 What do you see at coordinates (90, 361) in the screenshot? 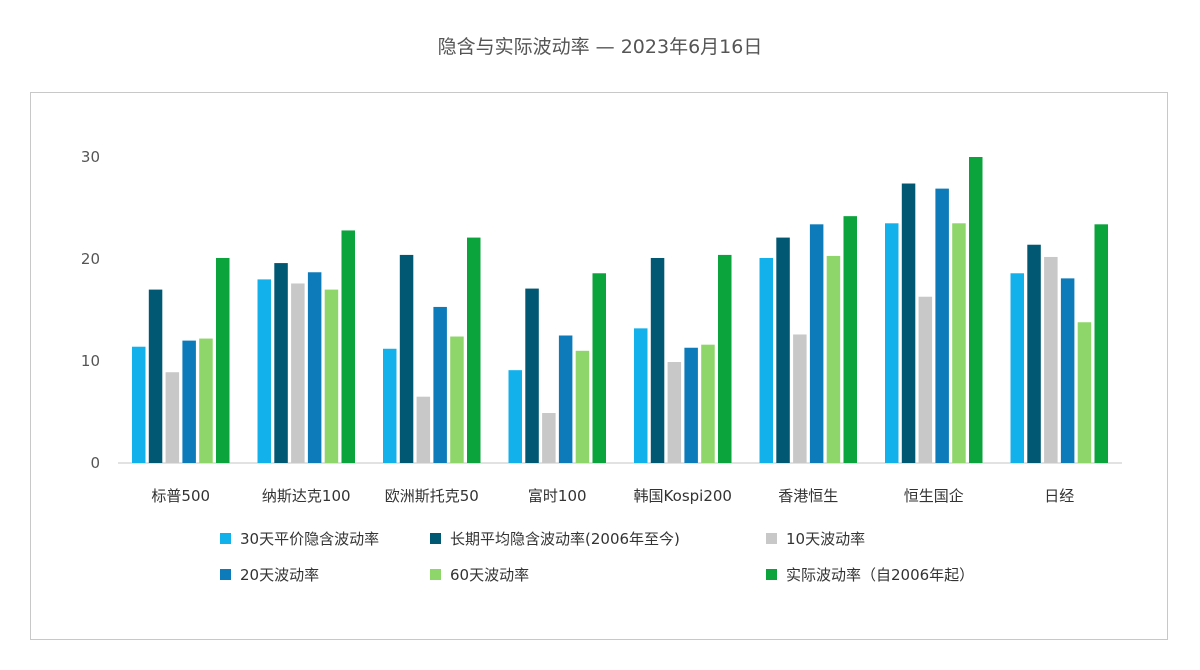
I see `y-tick-label: 10` at bounding box center [90, 361].